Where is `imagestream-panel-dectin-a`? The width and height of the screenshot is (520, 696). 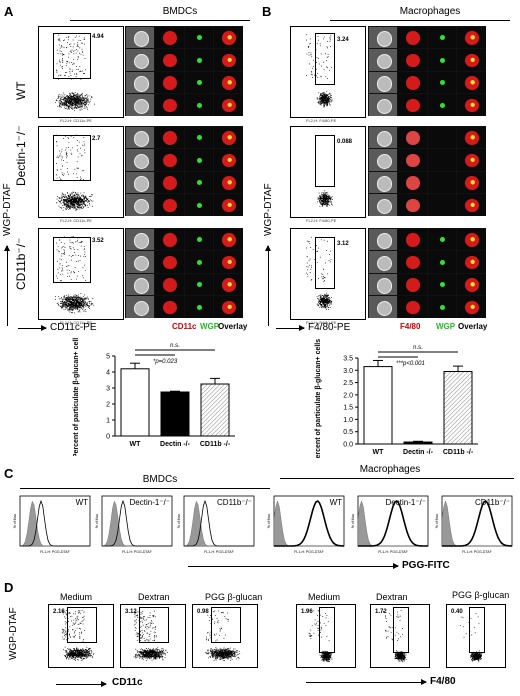
imagestream-panel-dectin-a is located at coordinates (184, 171).